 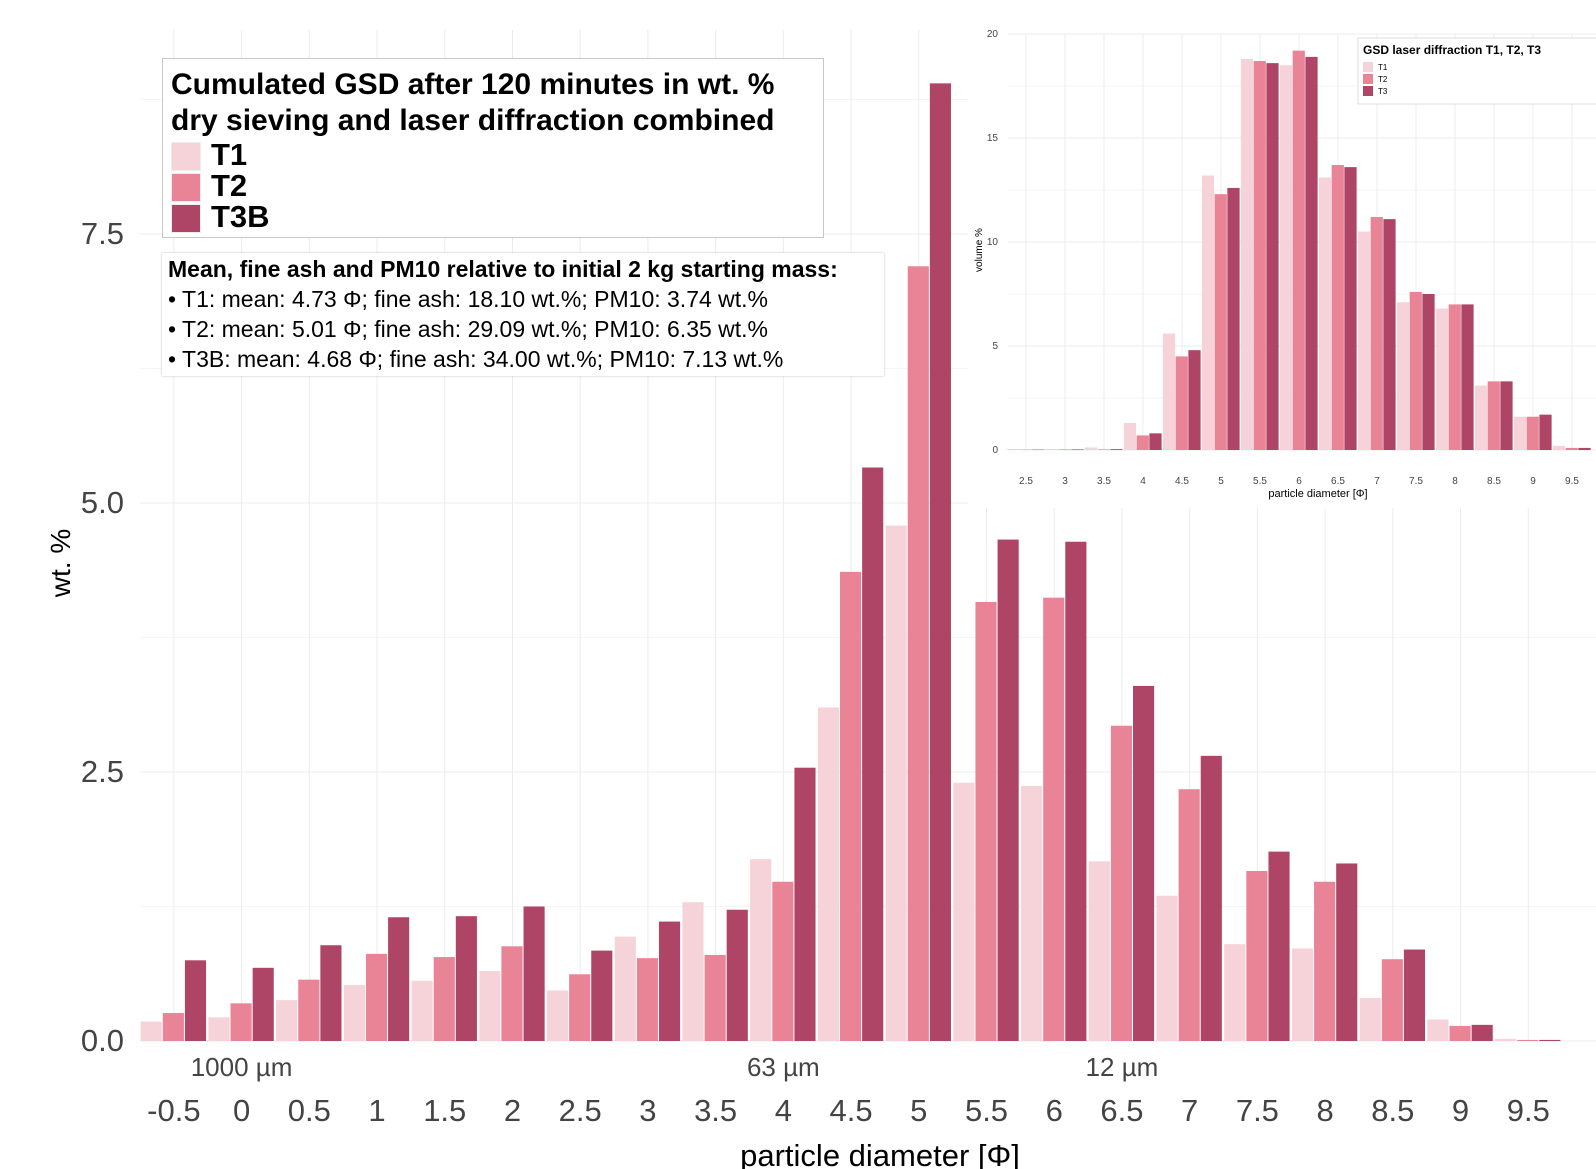 What do you see at coordinates (466, 978) in the screenshot?
I see `bar-t3b-1.5` at bounding box center [466, 978].